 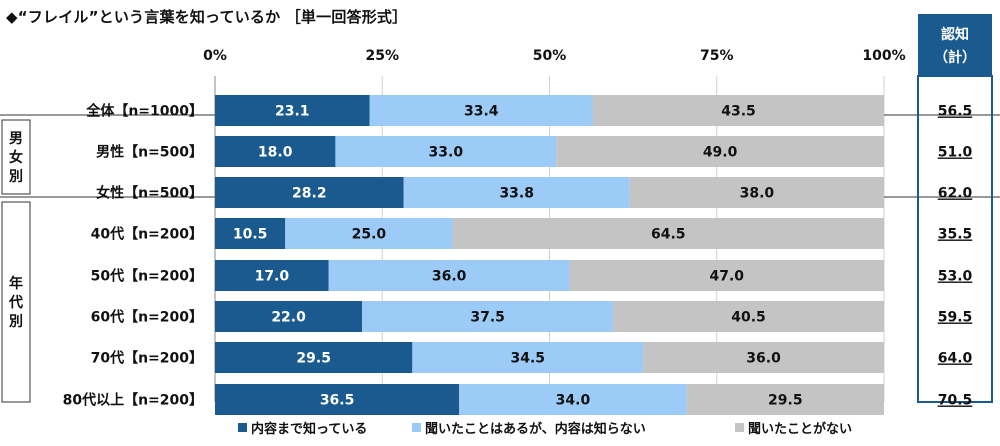 I want to click on bar-value-label: 34.5, so click(x=527, y=359).